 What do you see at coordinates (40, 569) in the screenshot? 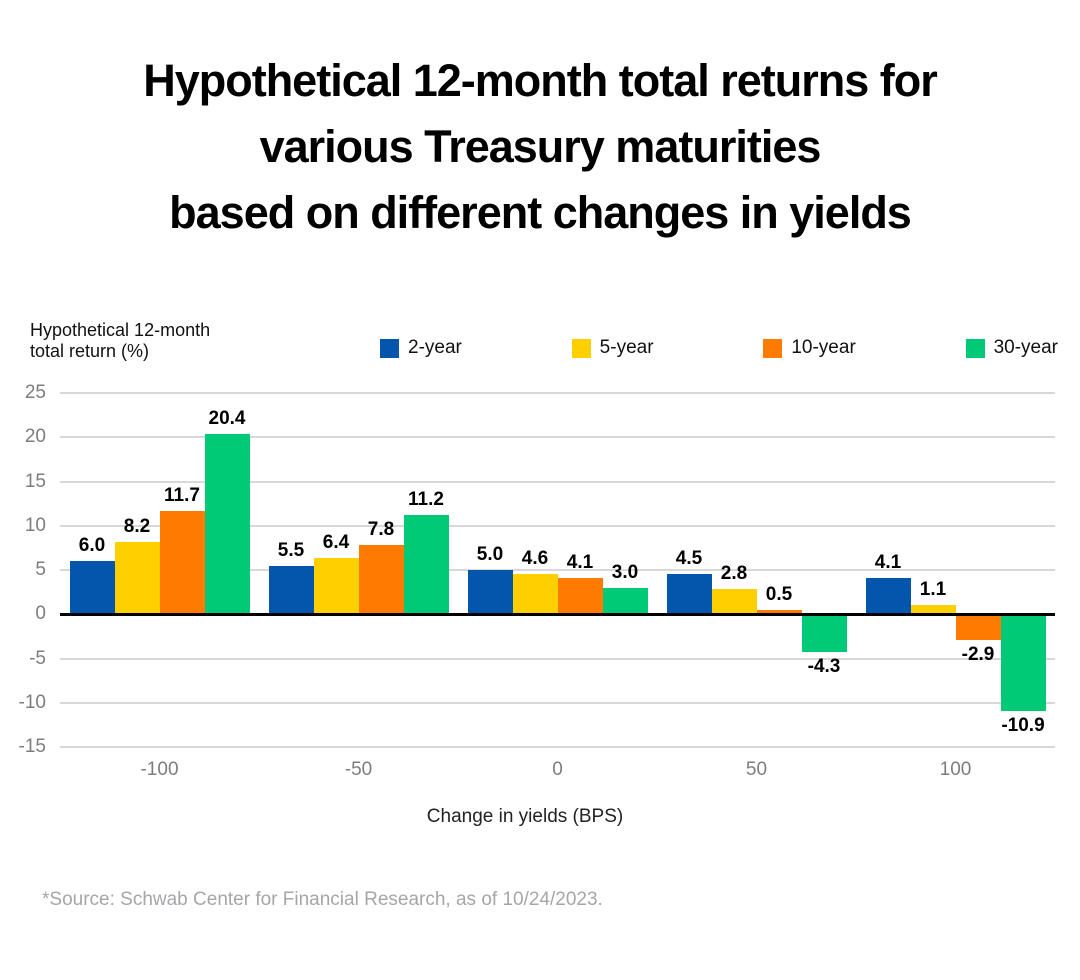
I see `y-tick-label: 5` at bounding box center [40, 569].